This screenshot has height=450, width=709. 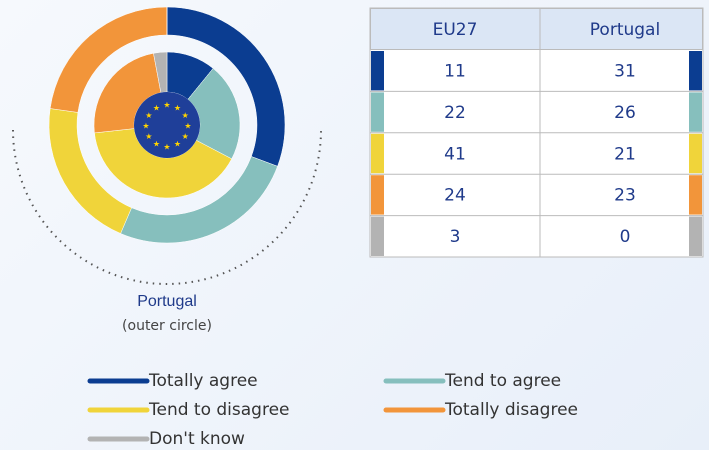 What do you see at coordinates (625, 154) in the screenshot?
I see `table-value: 21` at bounding box center [625, 154].